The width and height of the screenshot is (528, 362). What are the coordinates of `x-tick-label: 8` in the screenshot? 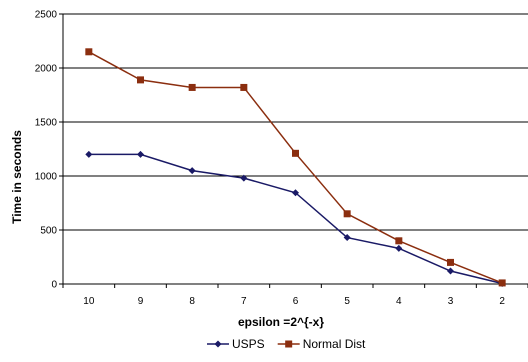 It's located at (192, 301).